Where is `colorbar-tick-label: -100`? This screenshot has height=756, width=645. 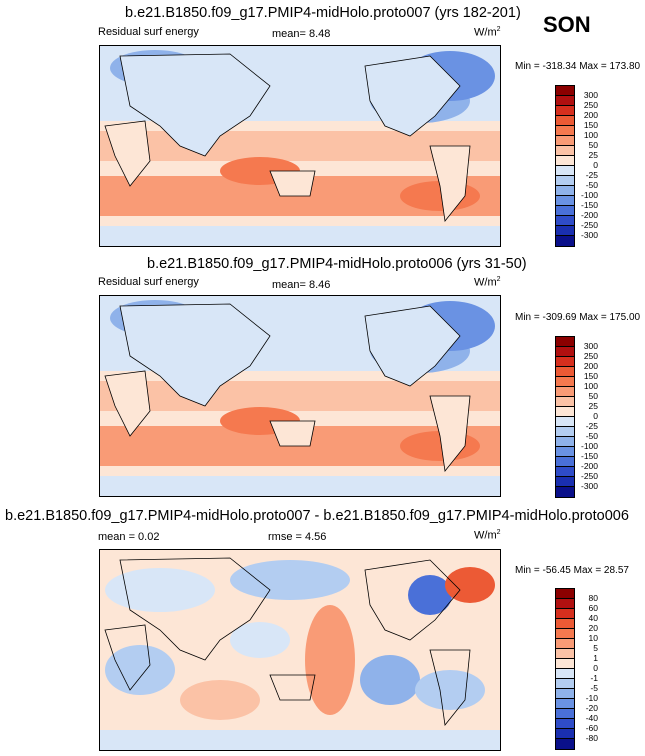 colorbar-tick-label: -100 is located at coordinates (589, 195).